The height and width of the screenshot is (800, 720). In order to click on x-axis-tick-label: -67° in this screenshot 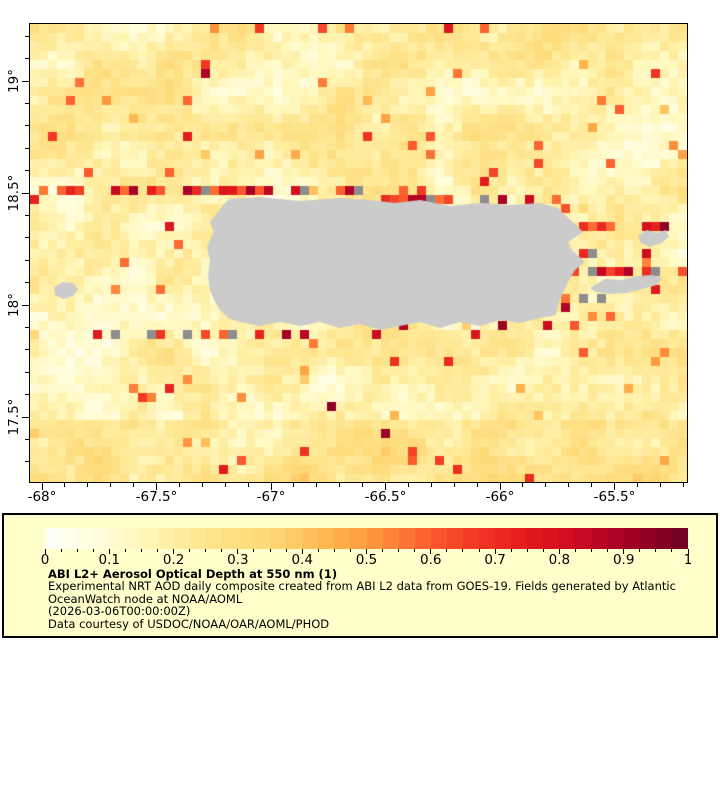, I will do `click(271, 497)`.